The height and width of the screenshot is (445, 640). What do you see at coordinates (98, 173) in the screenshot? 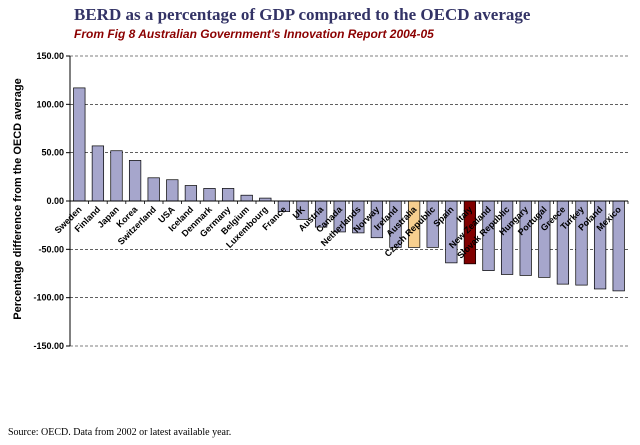
I see `bar-finland` at bounding box center [98, 173].